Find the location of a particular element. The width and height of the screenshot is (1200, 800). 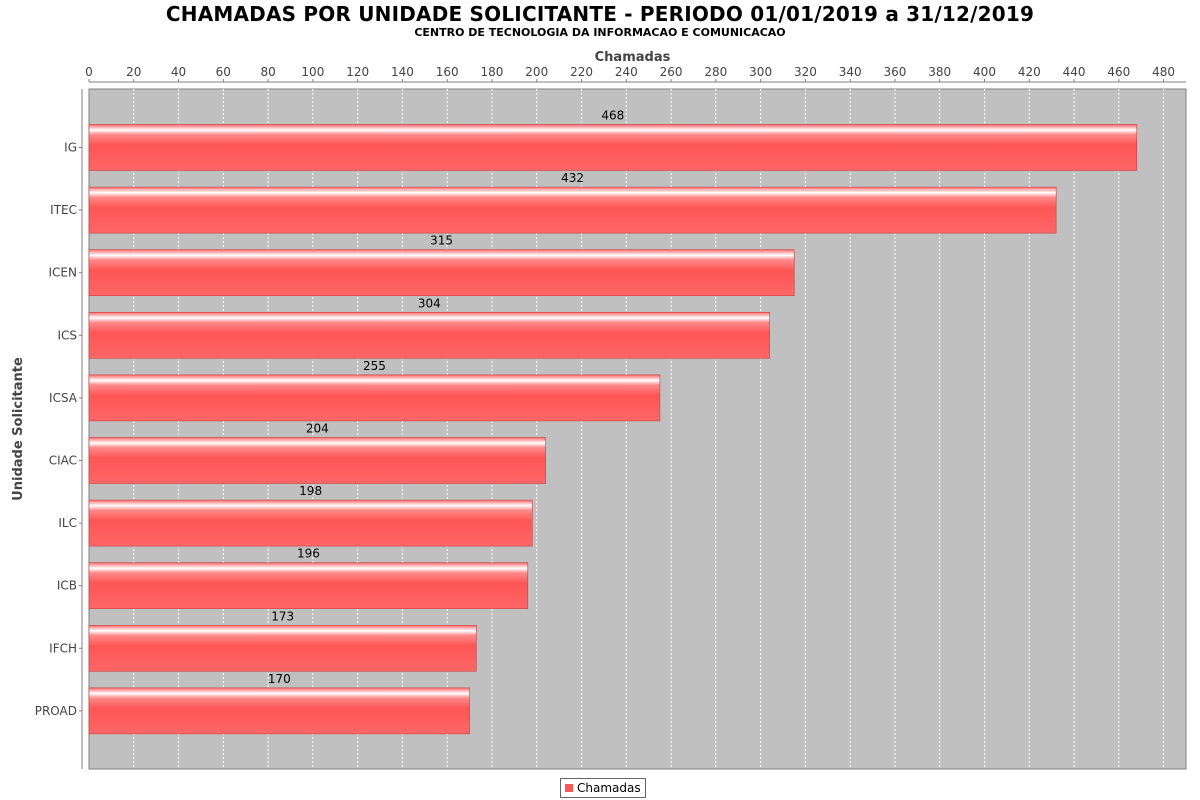

x-tick-label: 260 is located at coordinates (671, 72).